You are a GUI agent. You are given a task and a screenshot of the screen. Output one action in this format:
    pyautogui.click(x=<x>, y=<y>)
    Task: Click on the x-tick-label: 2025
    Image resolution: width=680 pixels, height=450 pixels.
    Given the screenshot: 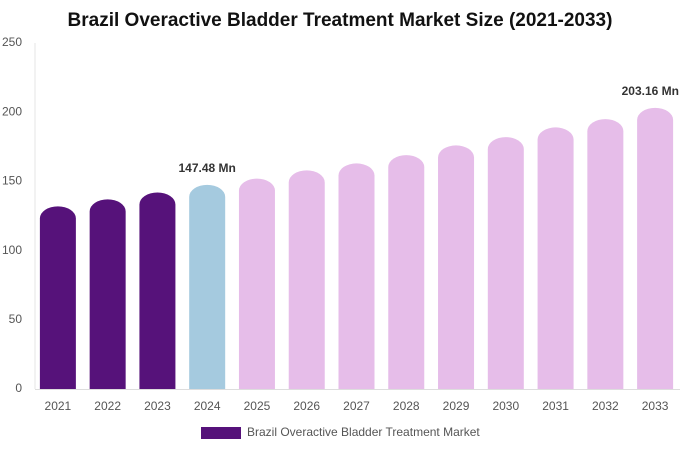 What is the action you would take?
    pyautogui.click(x=257, y=406)
    